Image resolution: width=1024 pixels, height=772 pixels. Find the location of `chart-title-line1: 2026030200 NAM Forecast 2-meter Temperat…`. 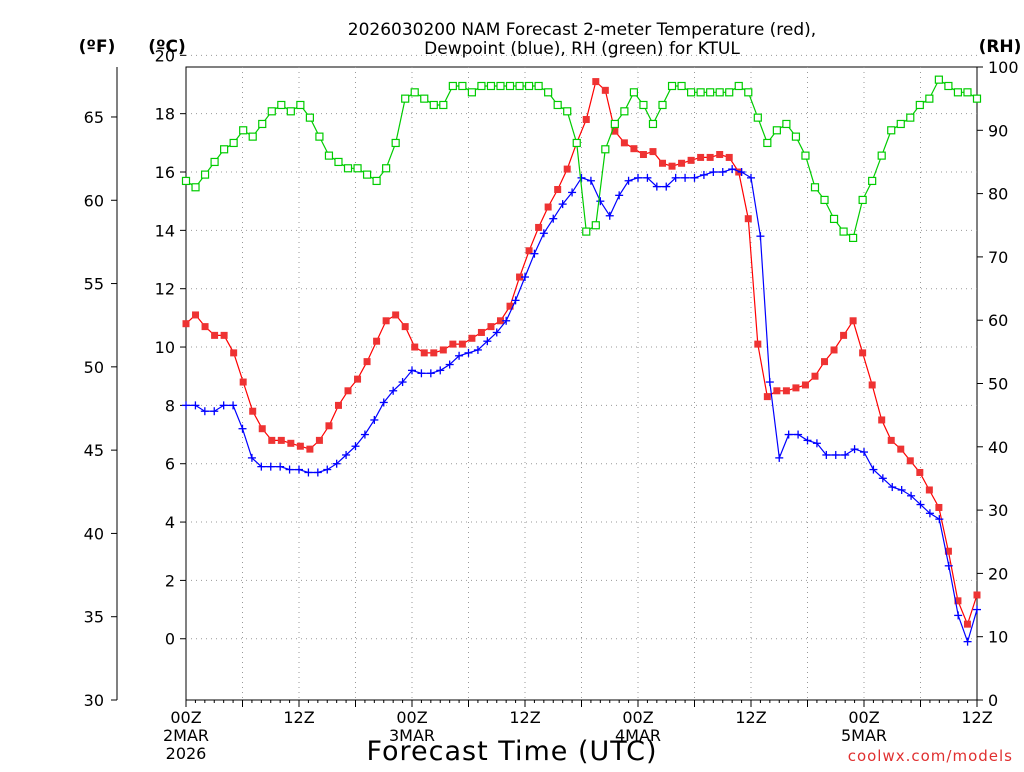

chart-title-line1: 2026030200 NAM Forecast 2-meter Temperat… is located at coordinates (582, 30).